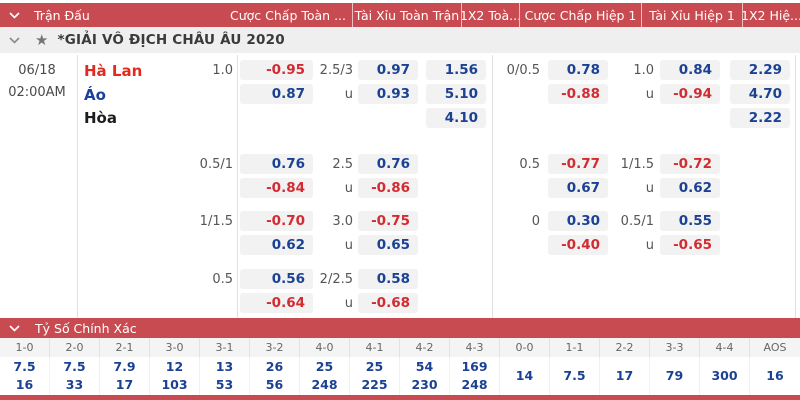 This screenshot has height=400, width=800. I want to click on column-label-ou-h1: Tài Xỉu Hiệp 1, so click(692, 15).